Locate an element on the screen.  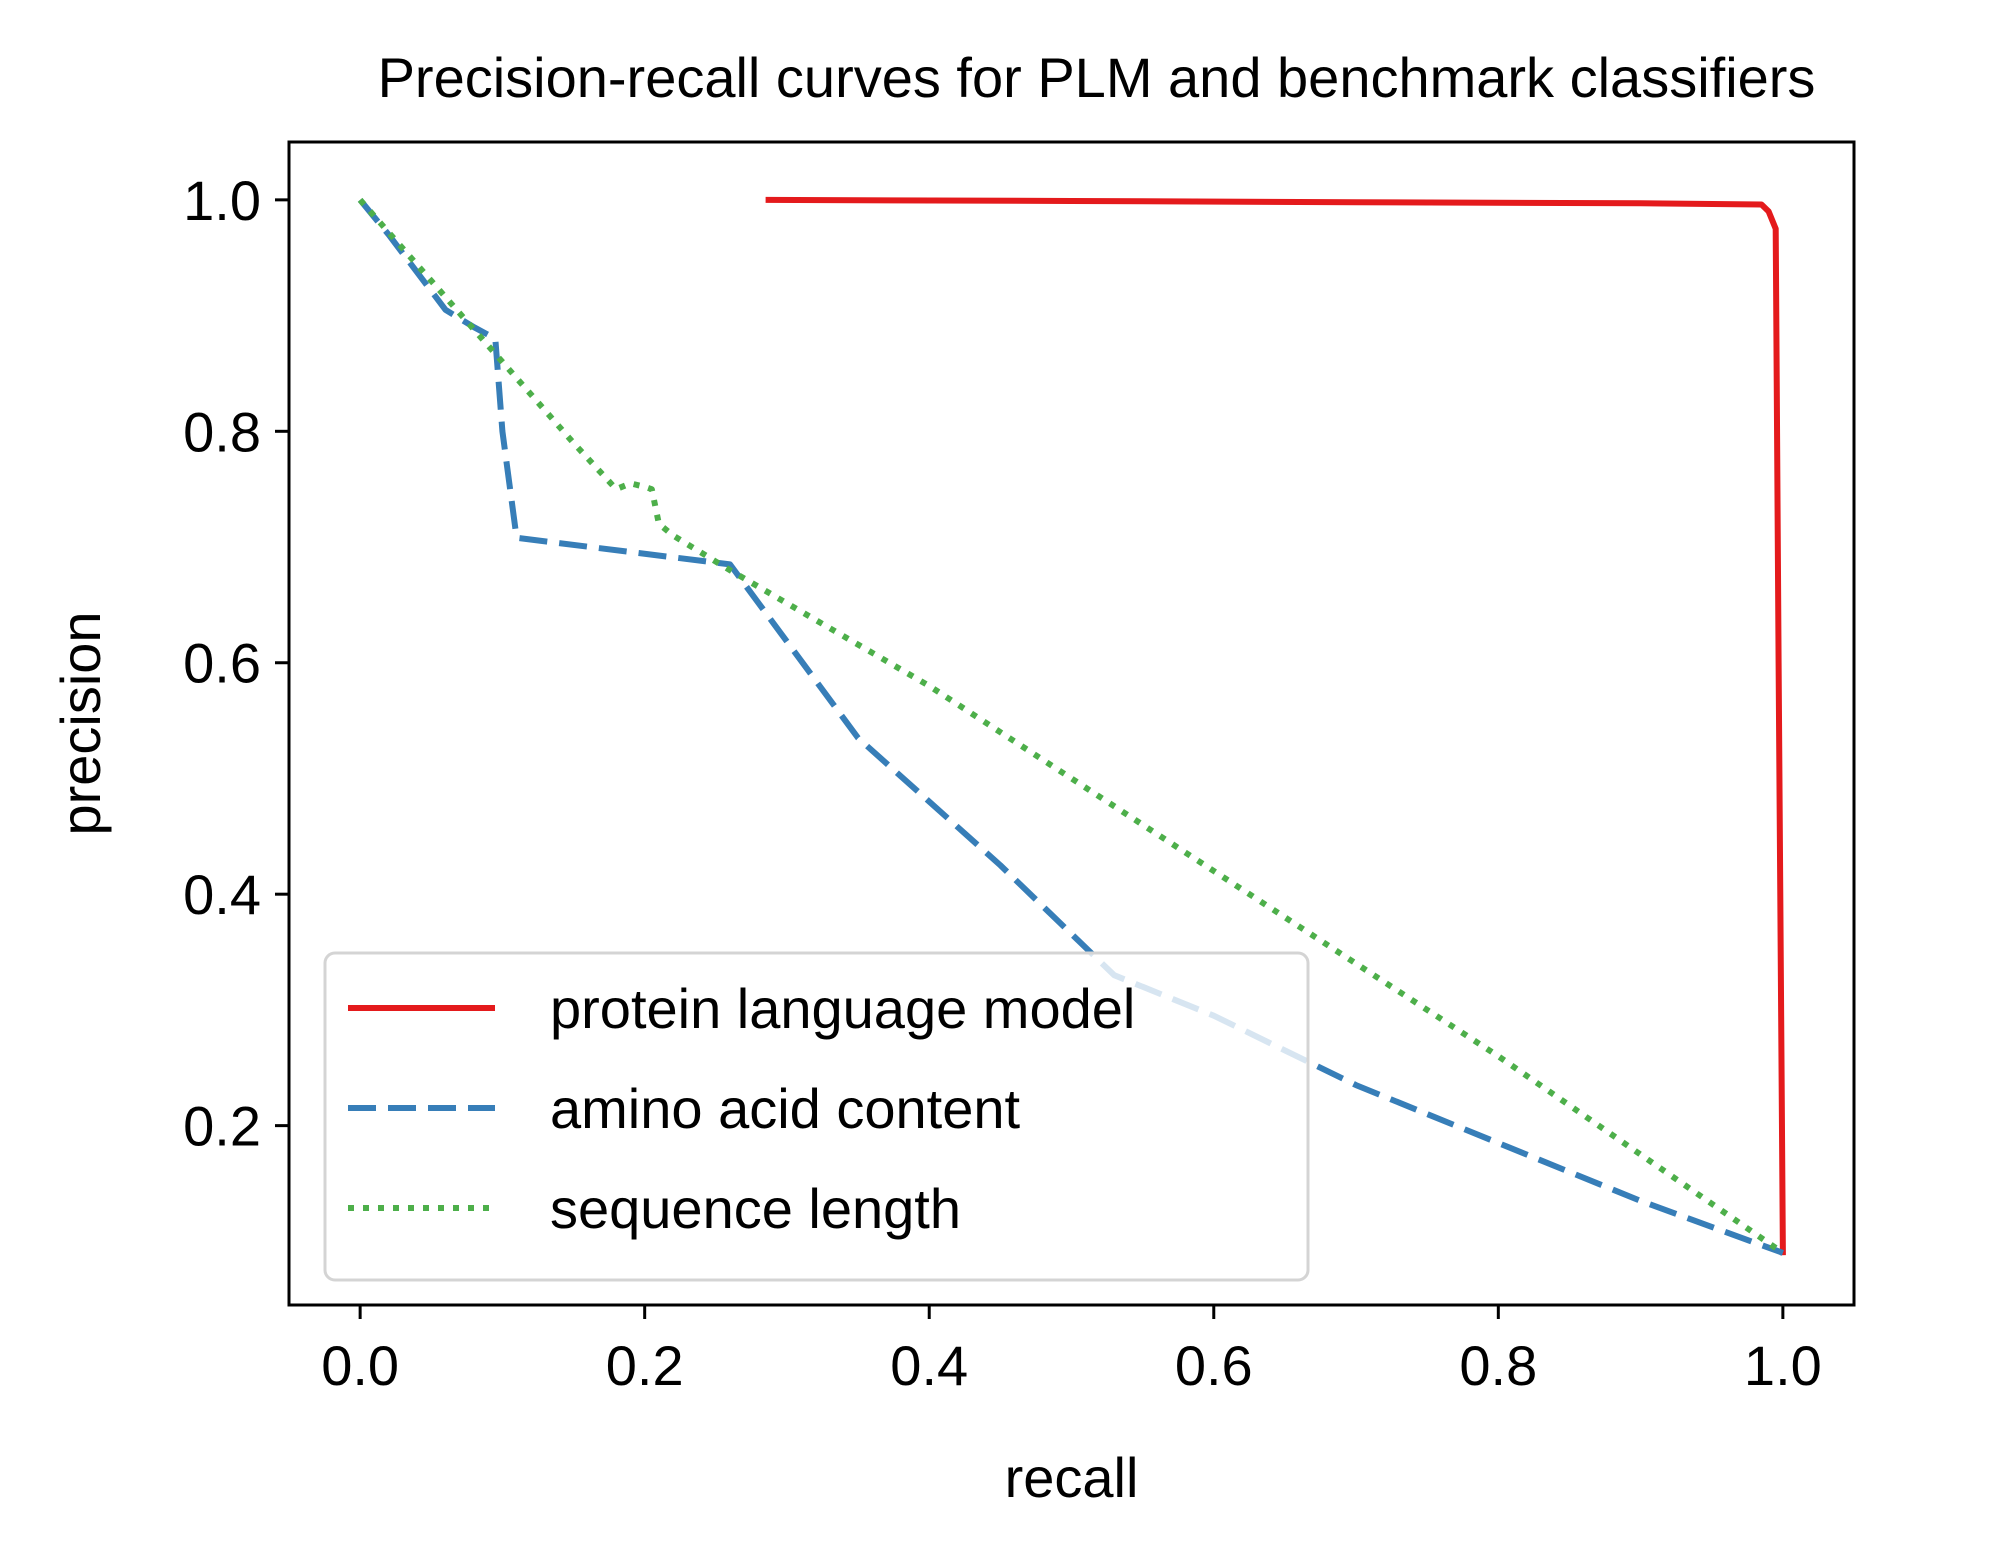
x-tick-label: 0.4 is located at coordinates (929, 1365).